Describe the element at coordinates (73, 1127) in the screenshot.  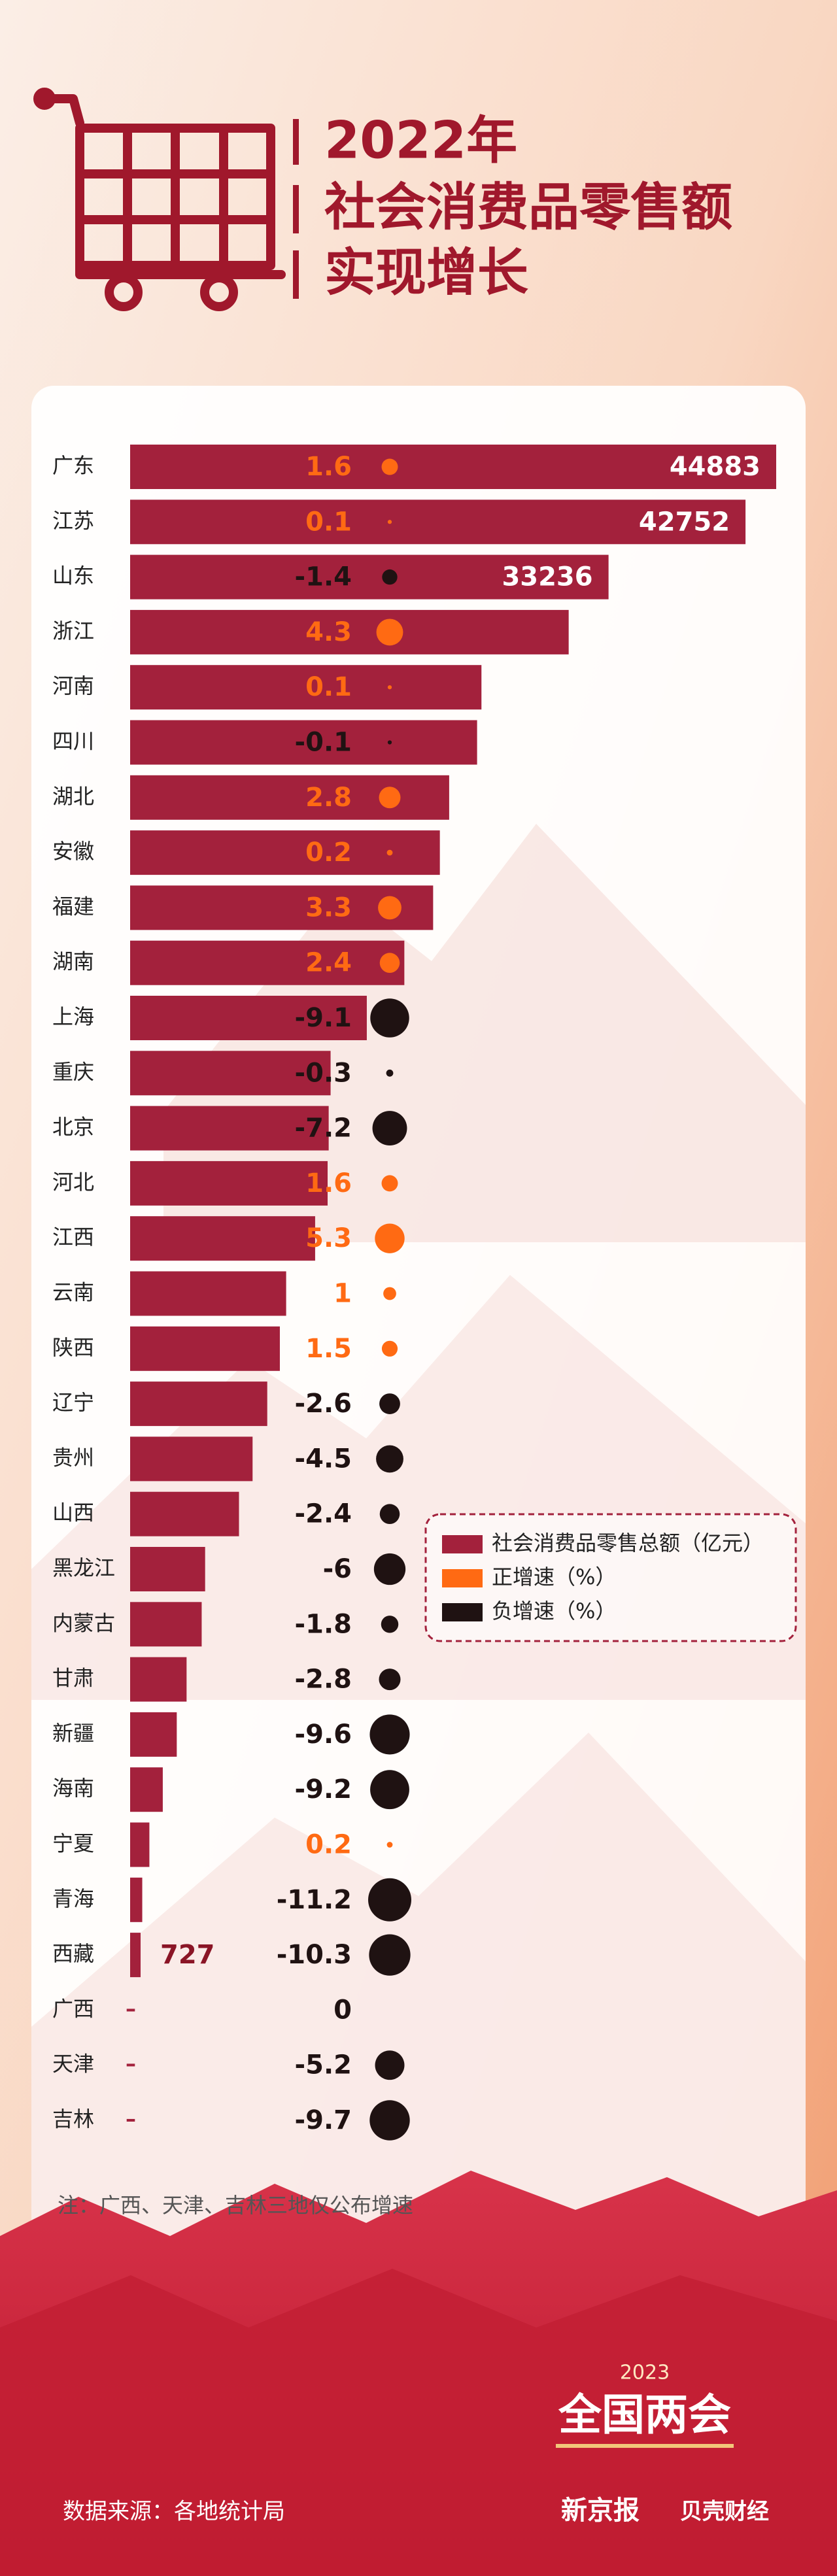
I see `category-label: 北京` at that location.